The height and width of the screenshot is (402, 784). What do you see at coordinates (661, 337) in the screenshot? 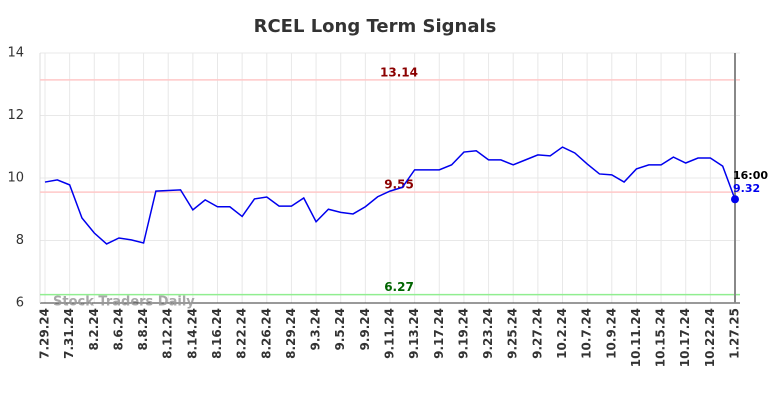
I see `x-tick-label: 10.15.24` at bounding box center [661, 337].